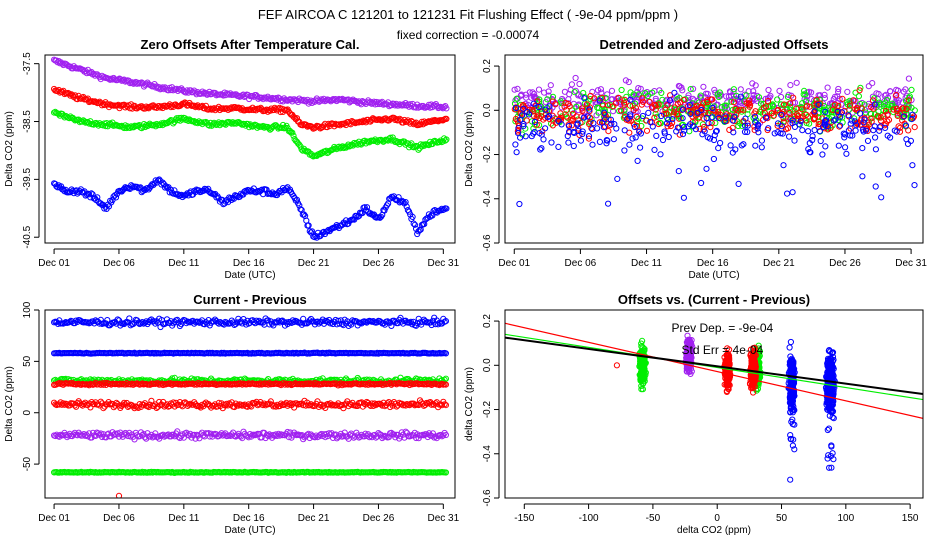 Image resolution: width=936 pixels, height=540 pixels. What do you see at coordinates (487, 110) in the screenshot?
I see `y-tick-label: 0.0` at bounding box center [487, 110].